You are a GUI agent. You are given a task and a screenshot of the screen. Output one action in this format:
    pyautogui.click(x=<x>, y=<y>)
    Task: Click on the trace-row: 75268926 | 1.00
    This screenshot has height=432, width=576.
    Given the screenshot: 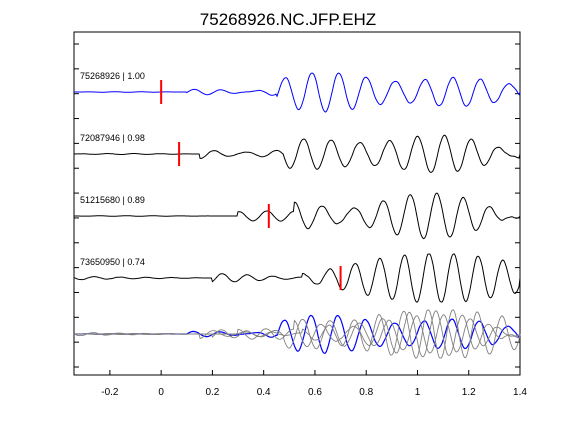 What is the action you would take?
    pyautogui.click(x=297, y=92)
    